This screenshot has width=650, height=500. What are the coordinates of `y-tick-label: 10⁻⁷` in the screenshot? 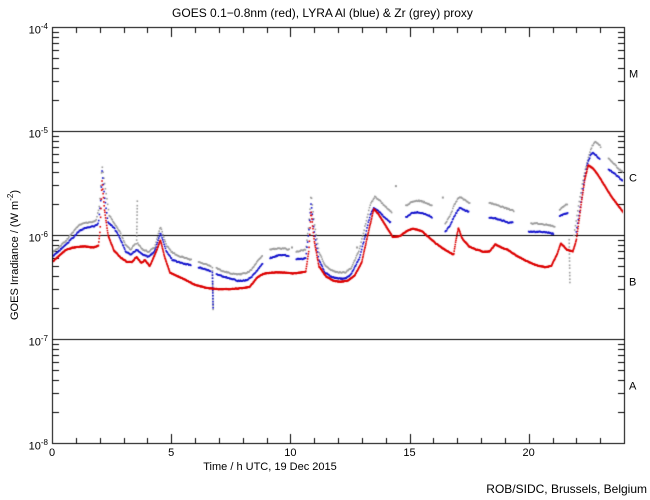 It's located at (38, 341).